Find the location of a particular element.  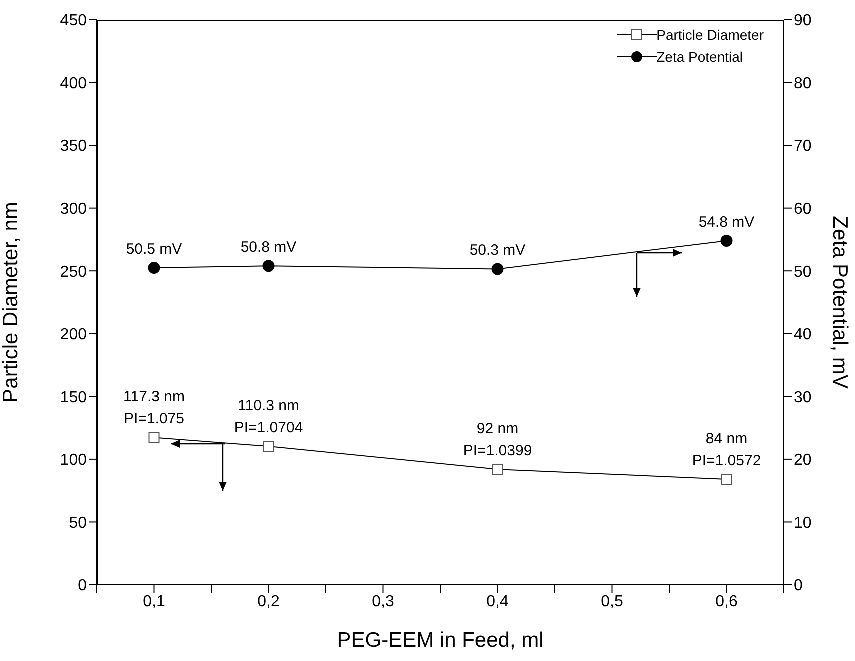

y-tick-label: 50 is located at coordinates (78, 523).